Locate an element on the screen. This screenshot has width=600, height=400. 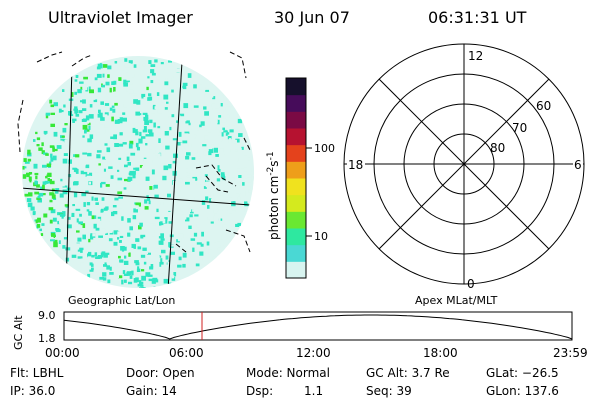
altitude-y-label: GC Alt is located at coordinates (18, 332).